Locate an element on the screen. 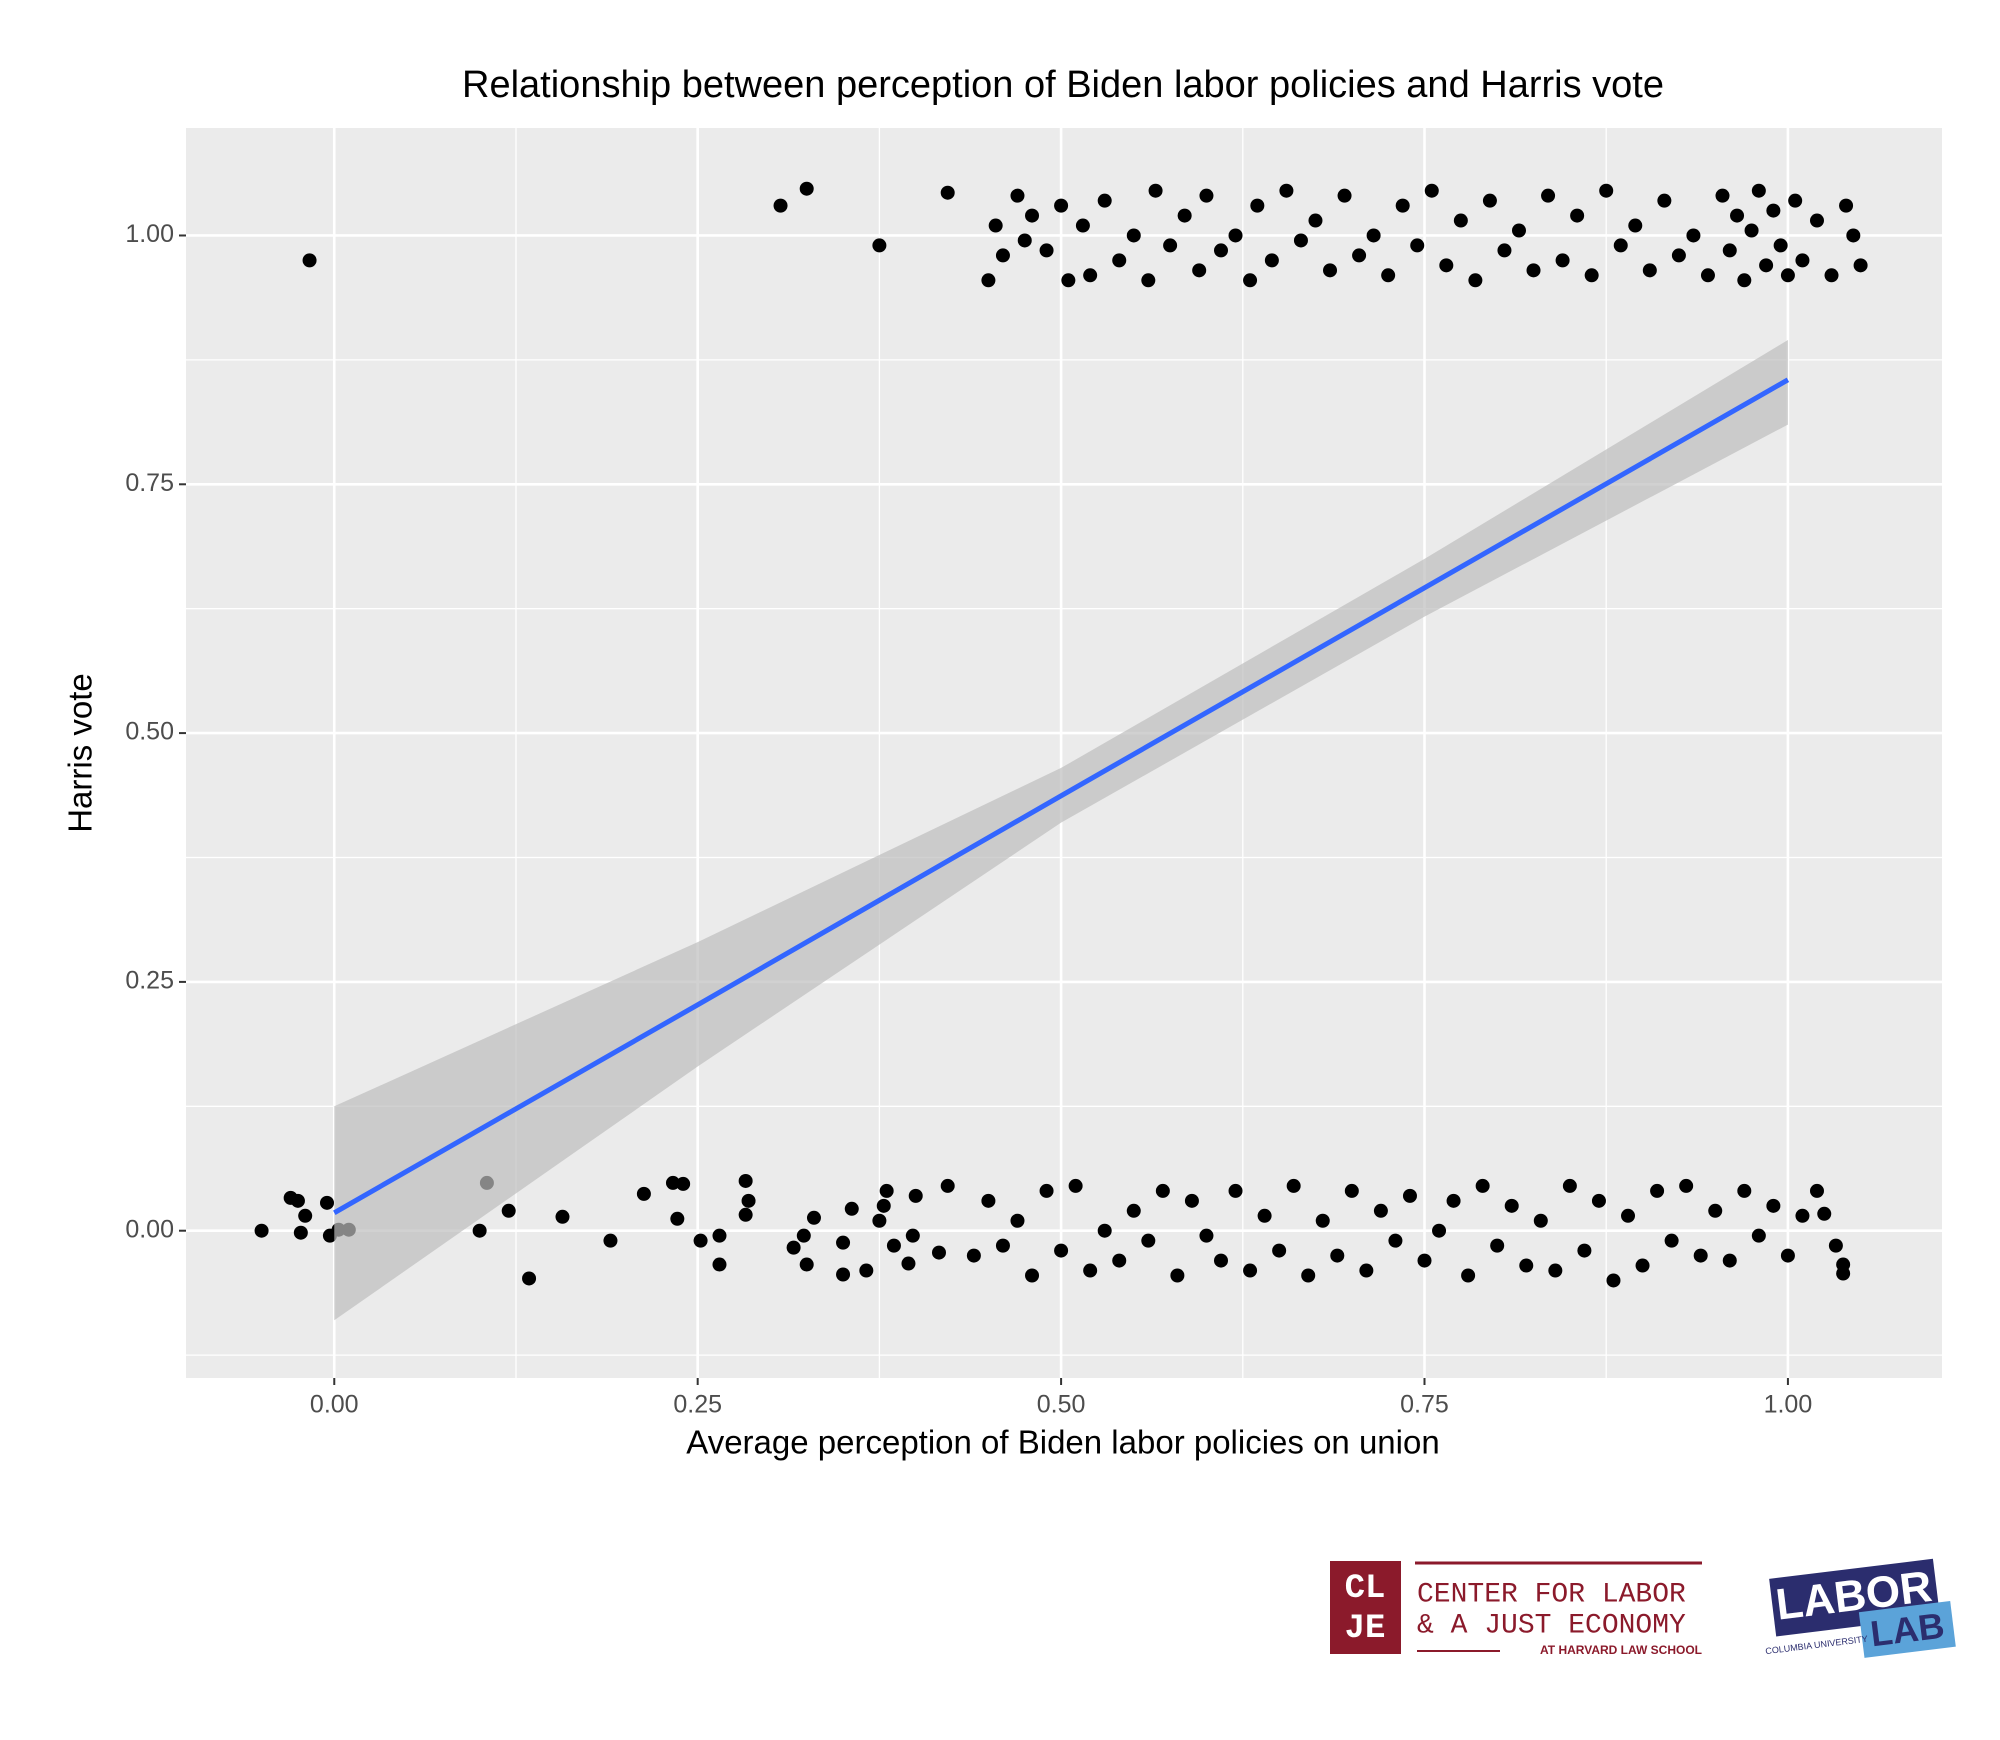 The image size is (2000, 1740). x-tick-label: 0.25 is located at coordinates (697, 1405).